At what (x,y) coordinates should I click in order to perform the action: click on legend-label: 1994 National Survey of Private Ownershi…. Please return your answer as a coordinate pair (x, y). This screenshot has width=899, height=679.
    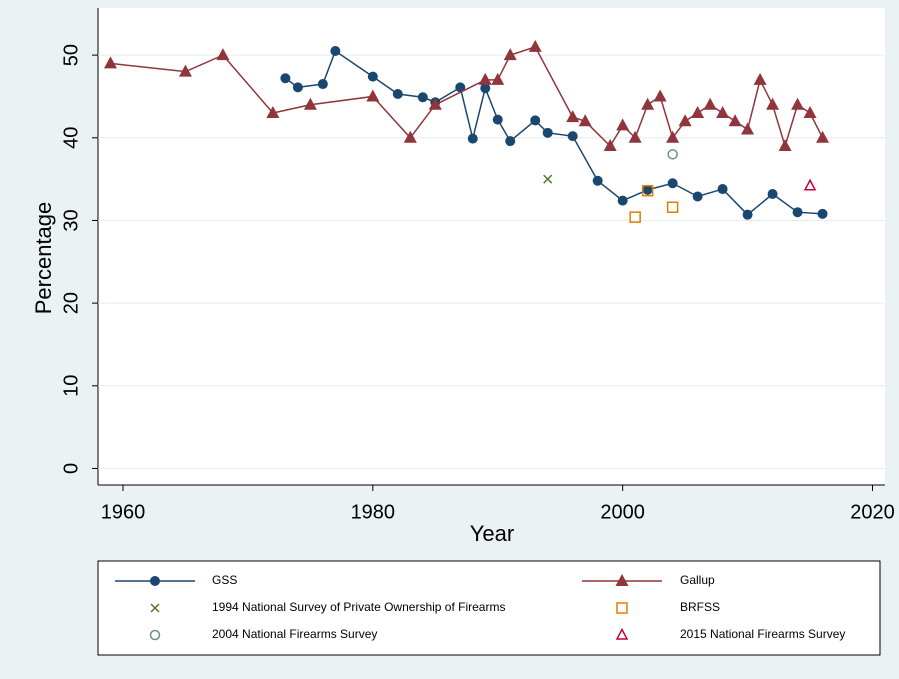
    Looking at the image, I should click on (358, 607).